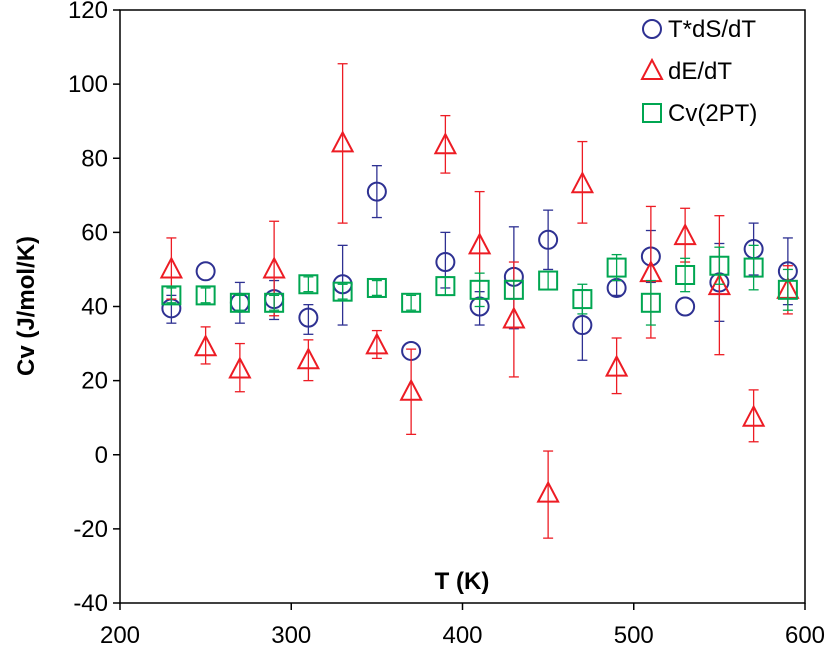 The width and height of the screenshot is (835, 648). Describe the element at coordinates (291, 635) in the screenshot. I see `x-tick-label: 300` at that location.